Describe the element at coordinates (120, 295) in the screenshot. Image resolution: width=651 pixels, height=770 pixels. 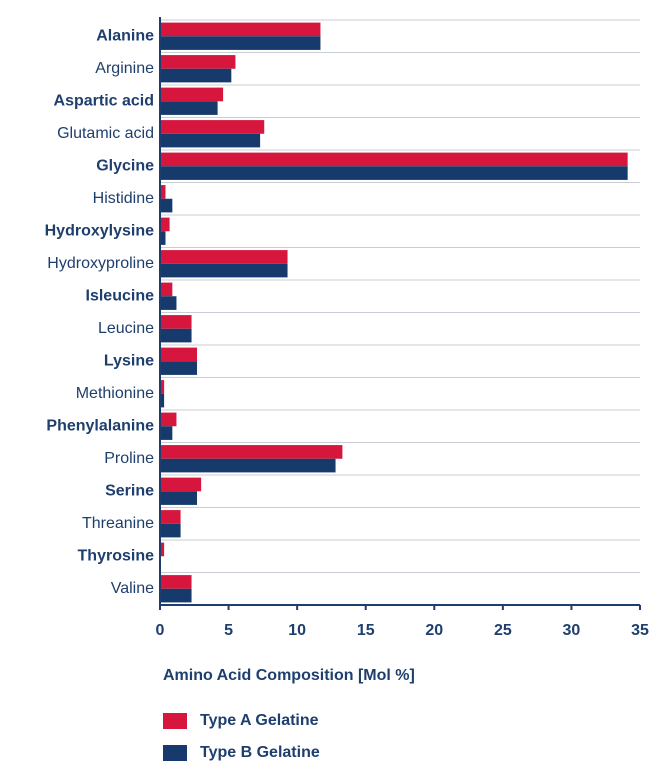
I see `y-tick-label: Isleucine` at that location.